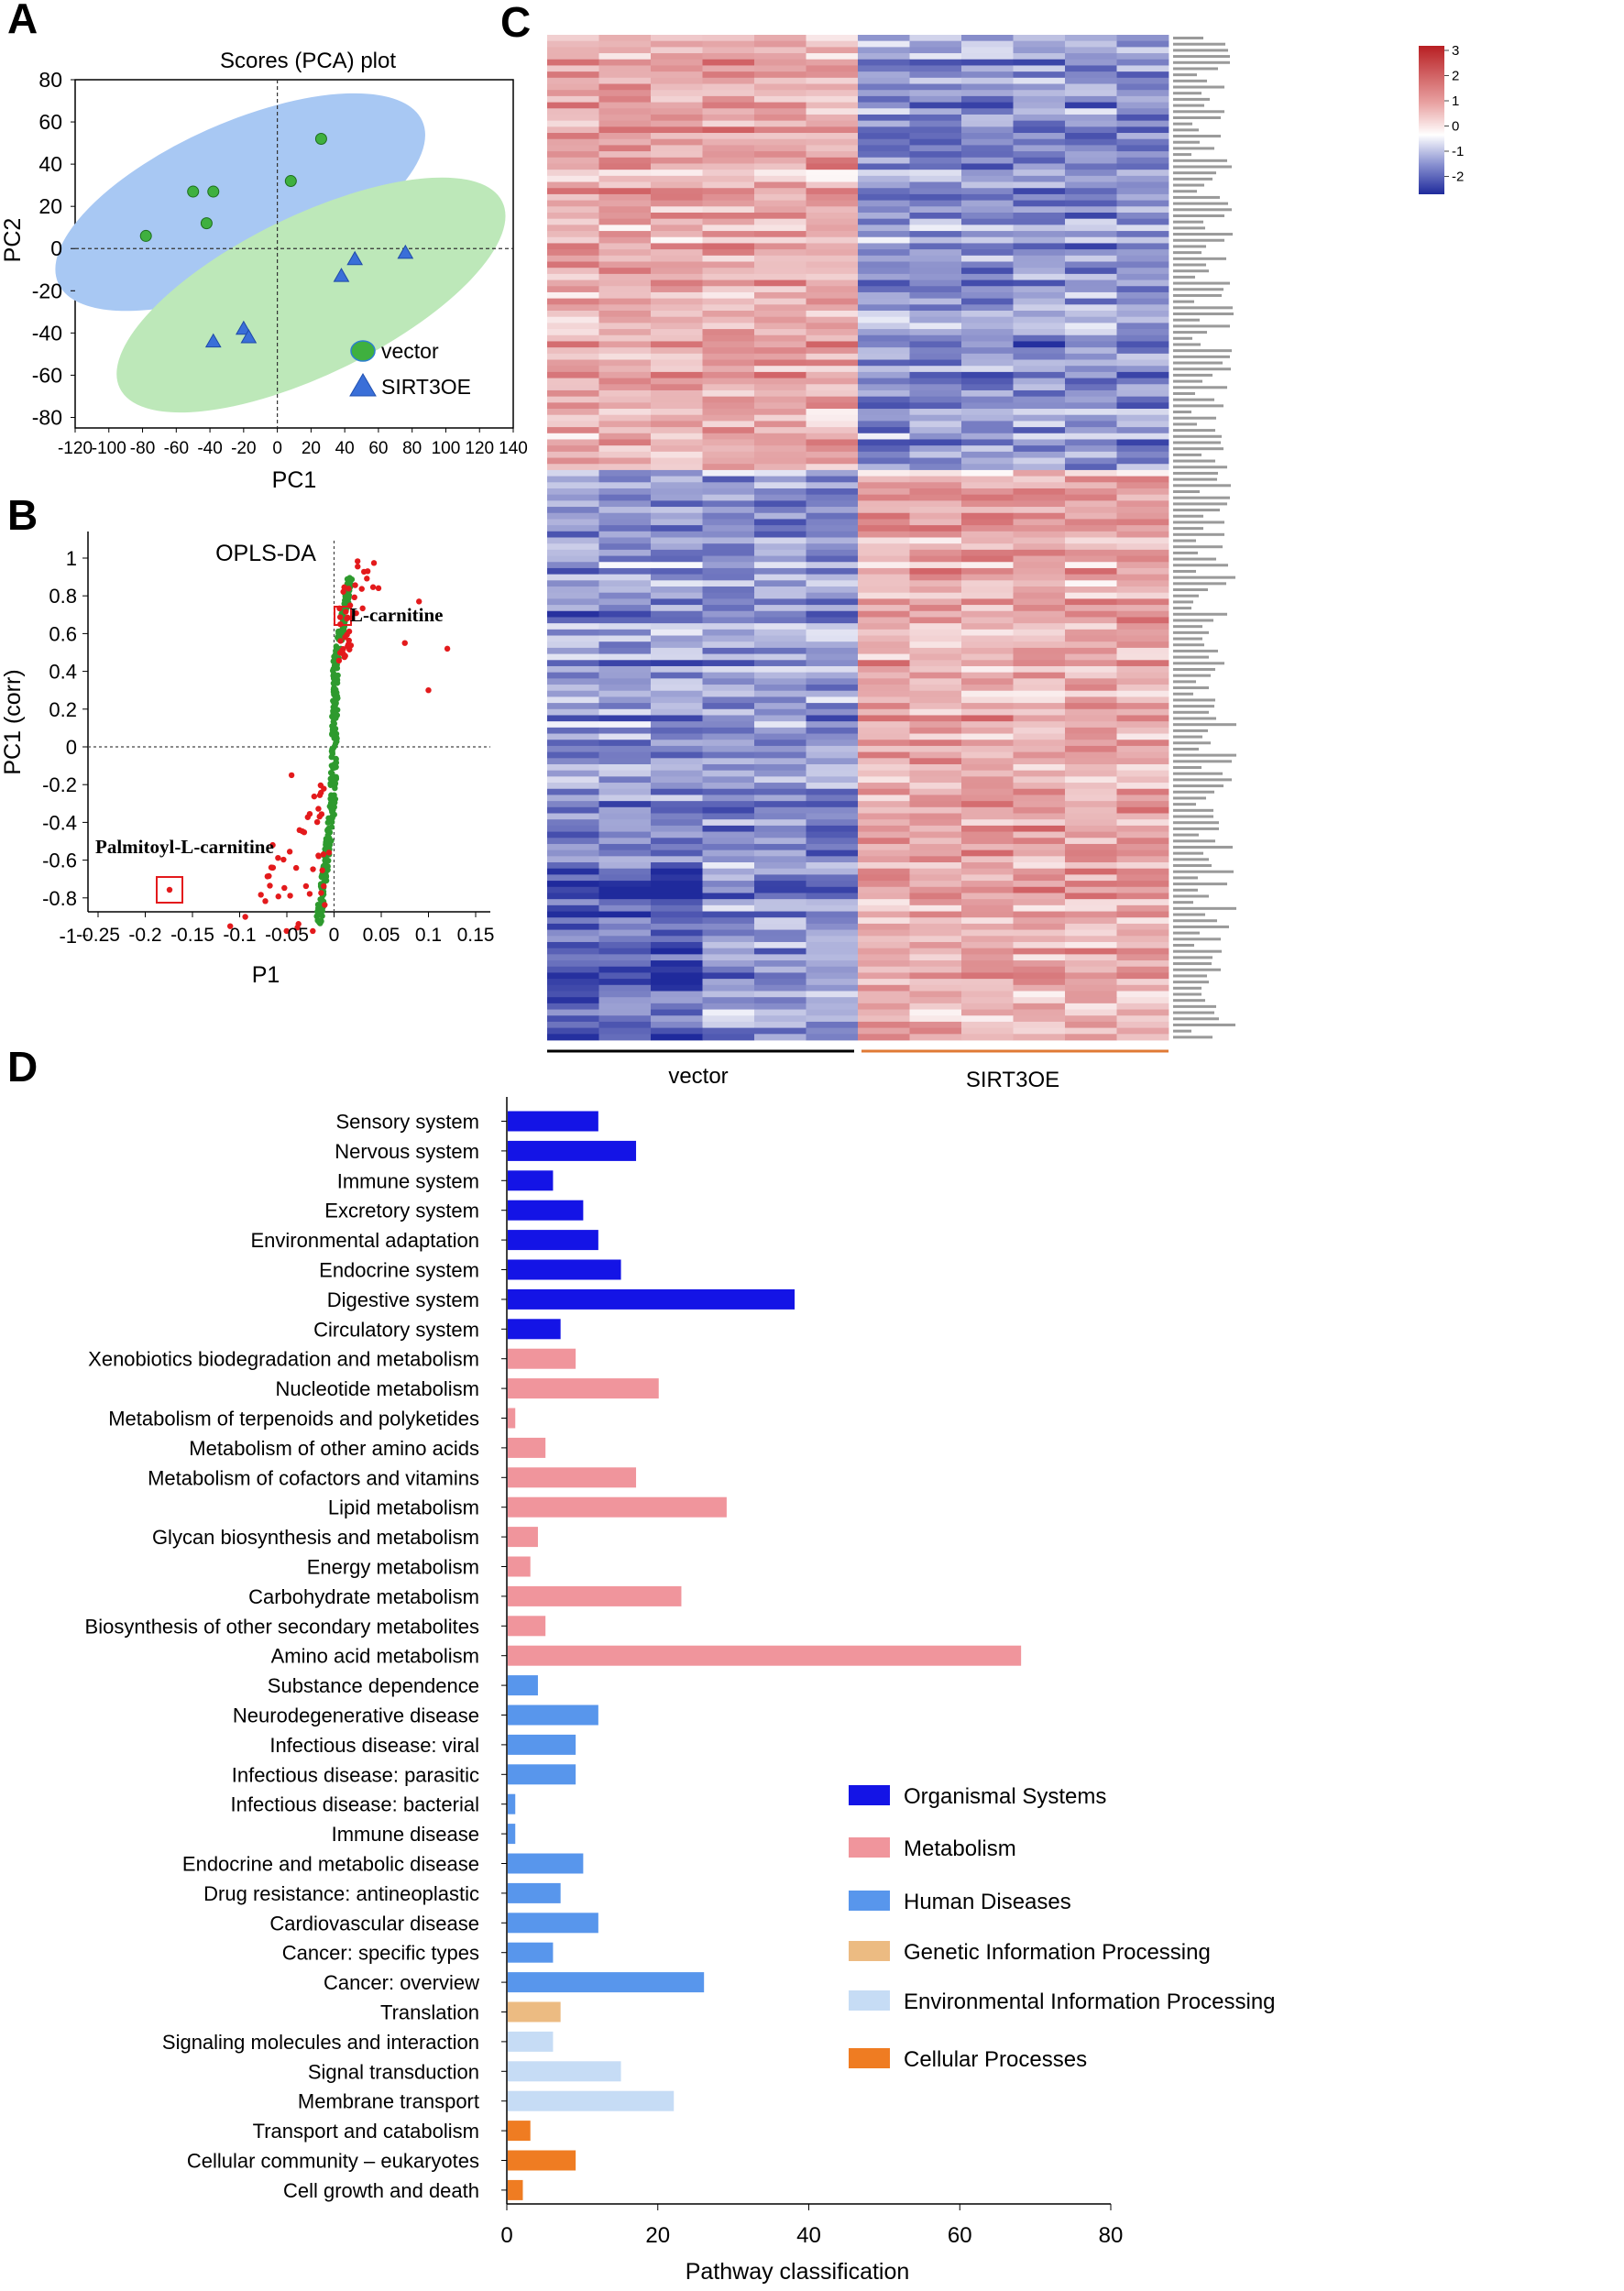  I want to click on opls-y-tick-label: -0.8, so click(59, 899).